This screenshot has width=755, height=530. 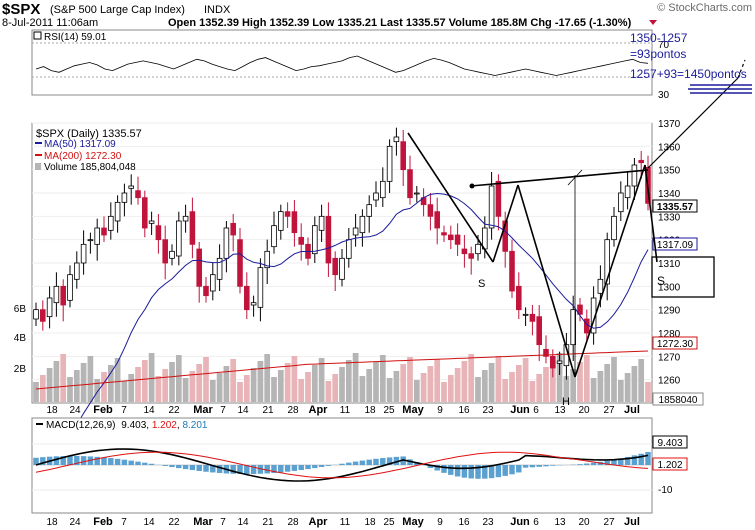 What do you see at coordinates (345, 522) in the screenshot?
I see `date-tick-label: 11` at bounding box center [345, 522].